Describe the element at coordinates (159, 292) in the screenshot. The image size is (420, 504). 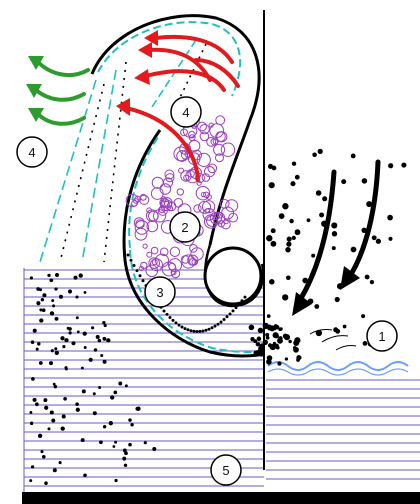
I see `label-3-text: 3` at that location.